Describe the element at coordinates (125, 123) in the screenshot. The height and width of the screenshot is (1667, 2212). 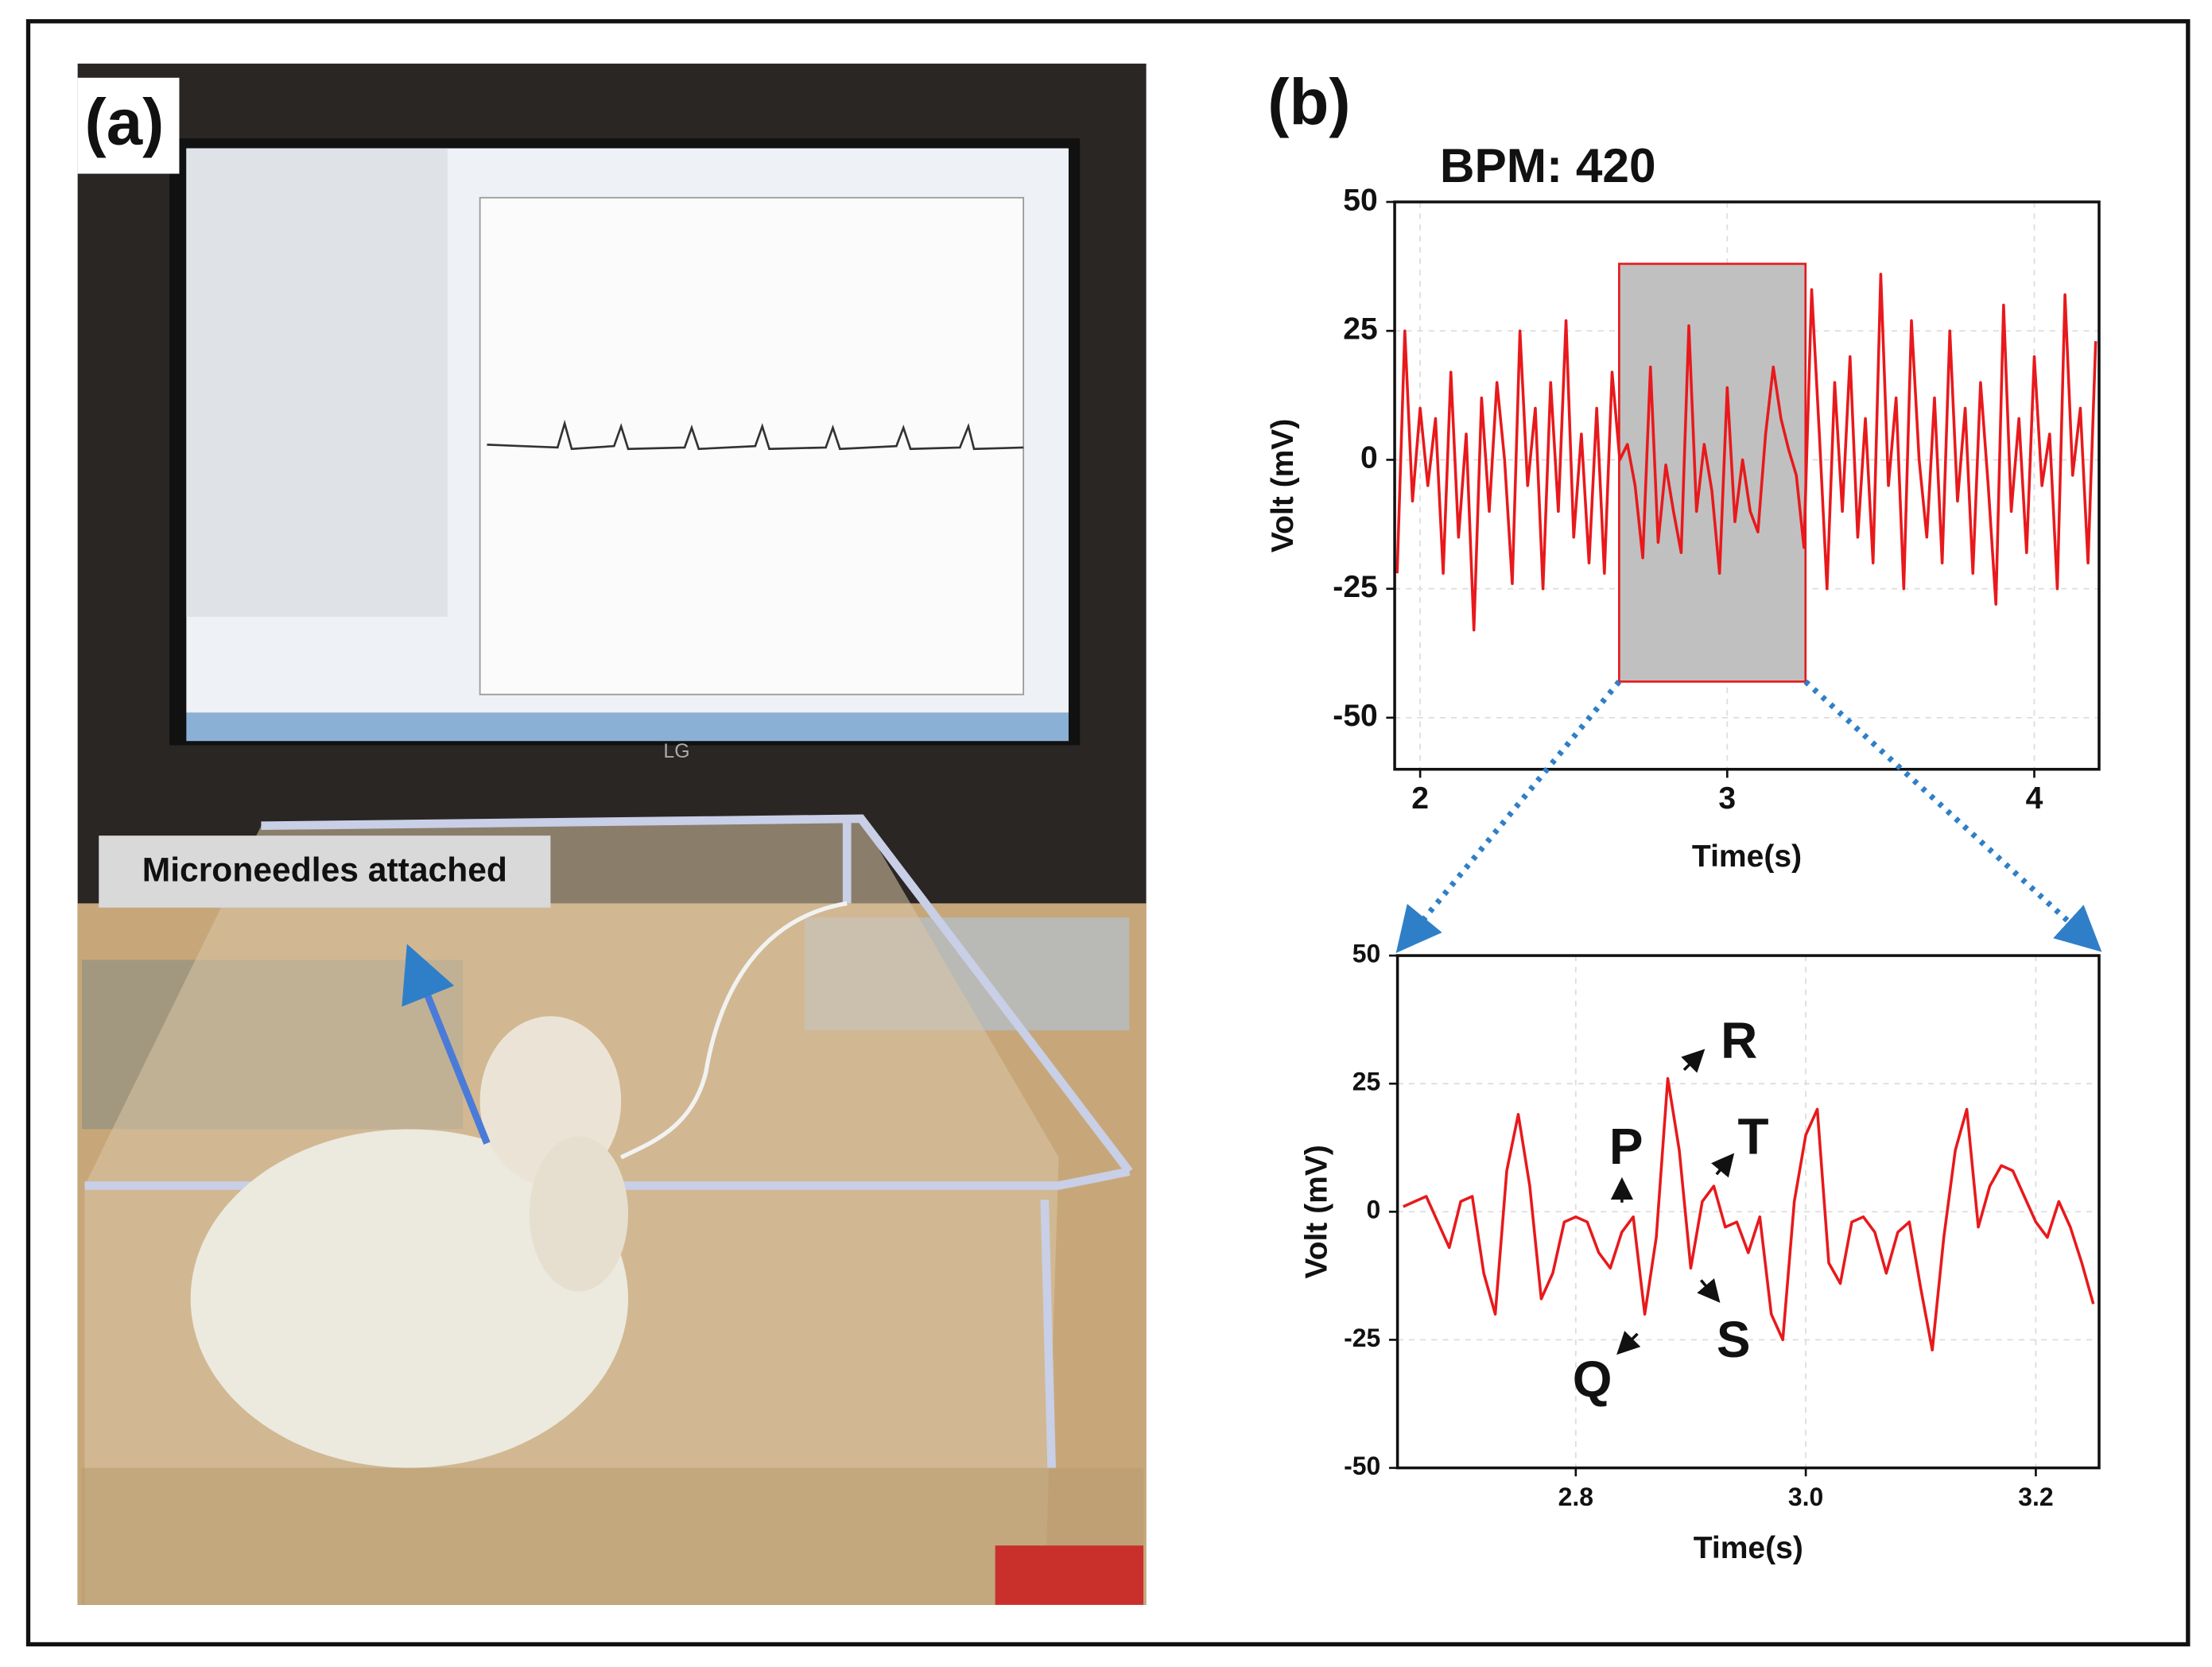
I see `panel-label: (a)` at that location.